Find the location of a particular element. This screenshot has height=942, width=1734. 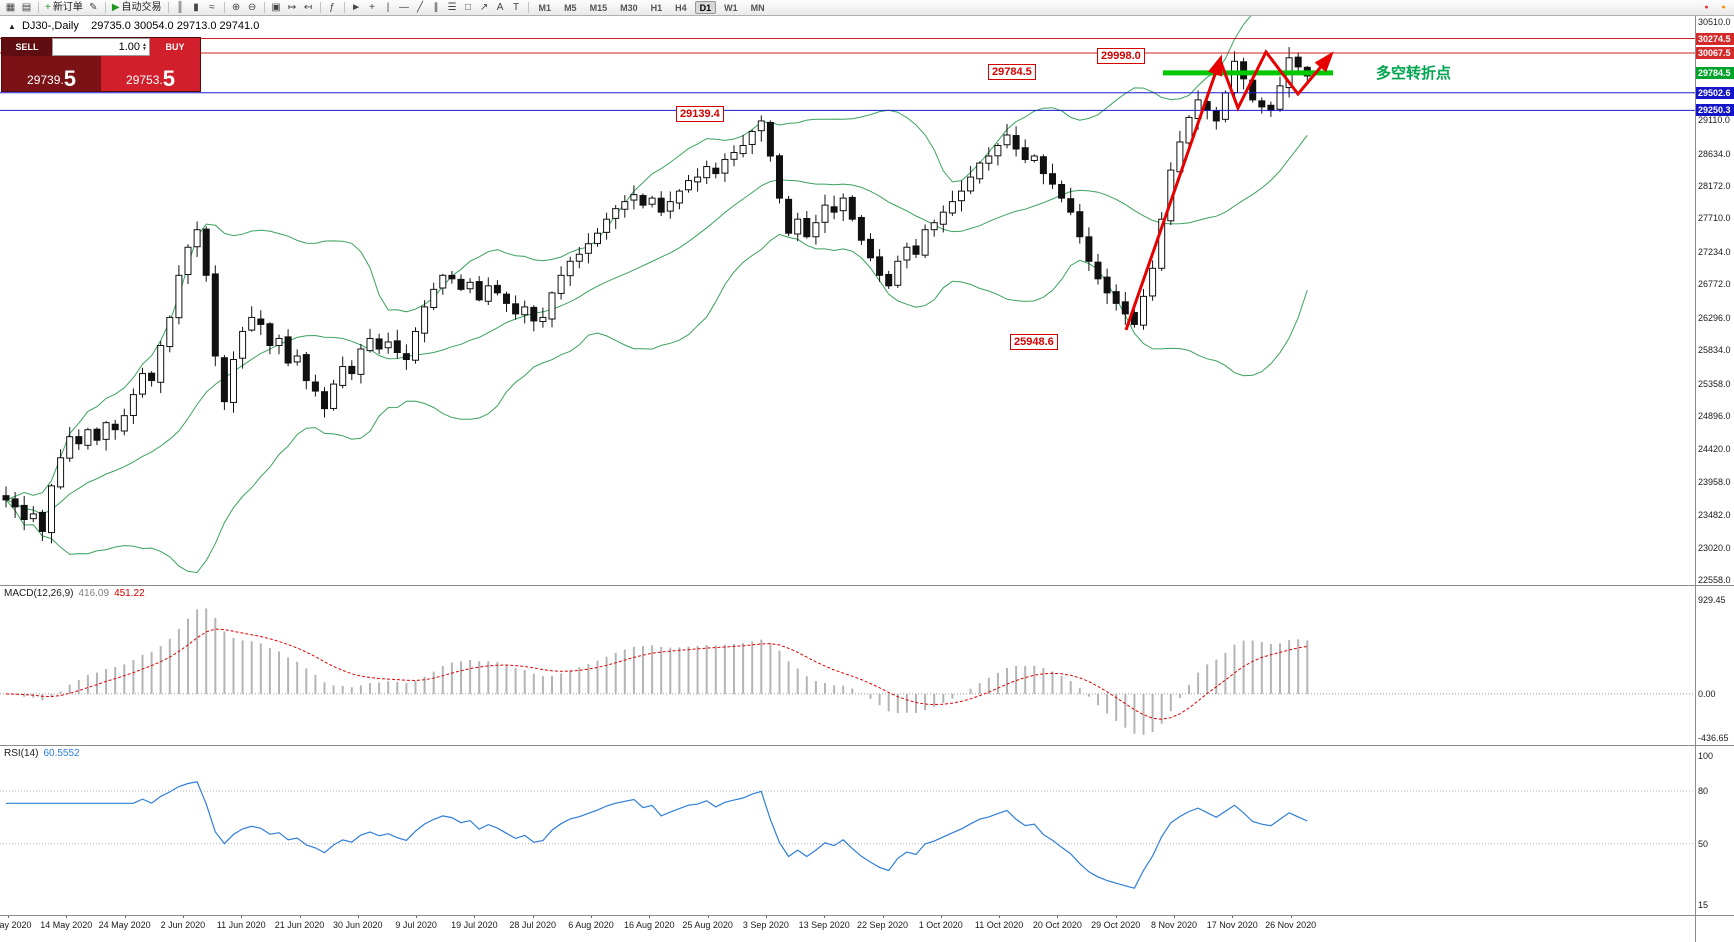

volume-stepper: ▲ ▼ is located at coordinates (144, 47).